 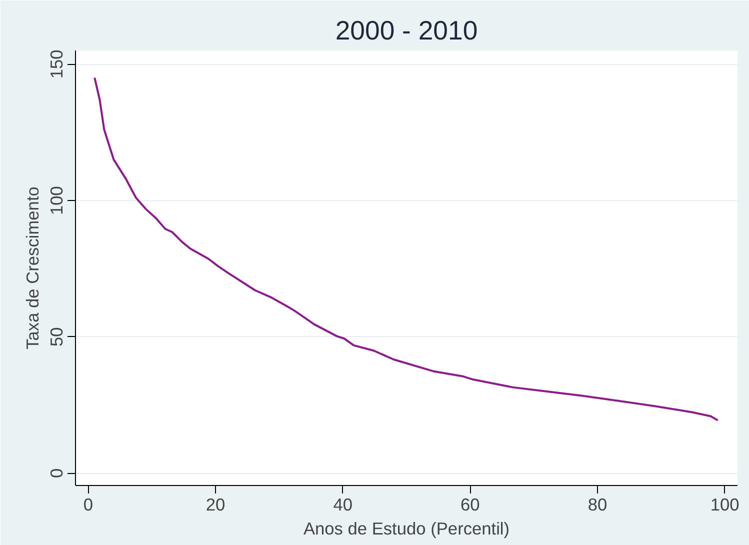 What do you see at coordinates (56, 64) in the screenshot?
I see `y-tick-label: 150` at bounding box center [56, 64].